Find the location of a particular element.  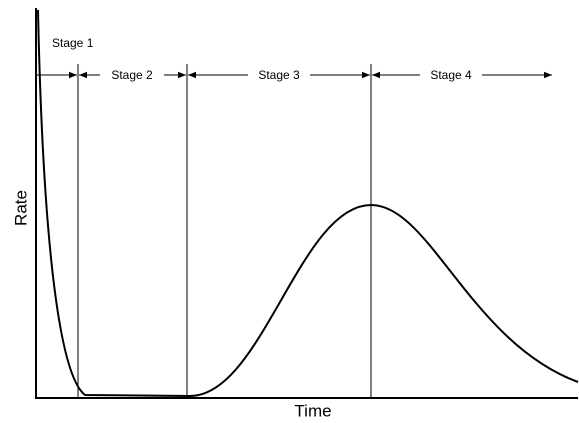

stage-label: Stage 2 is located at coordinates (132, 75).